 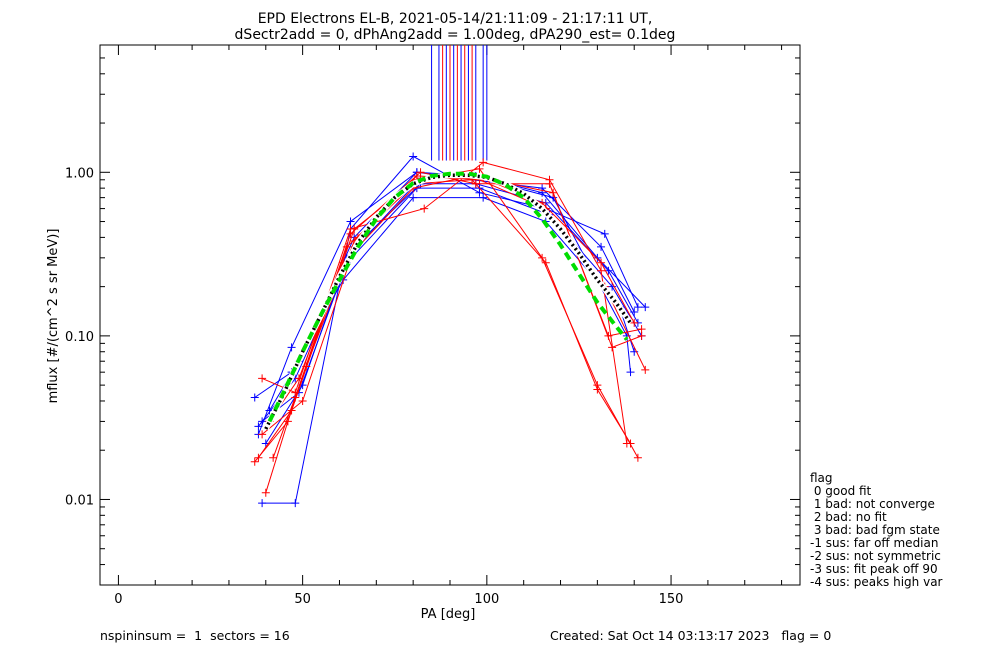 I want to click on y-tick-label: 0.10, so click(x=79, y=337).